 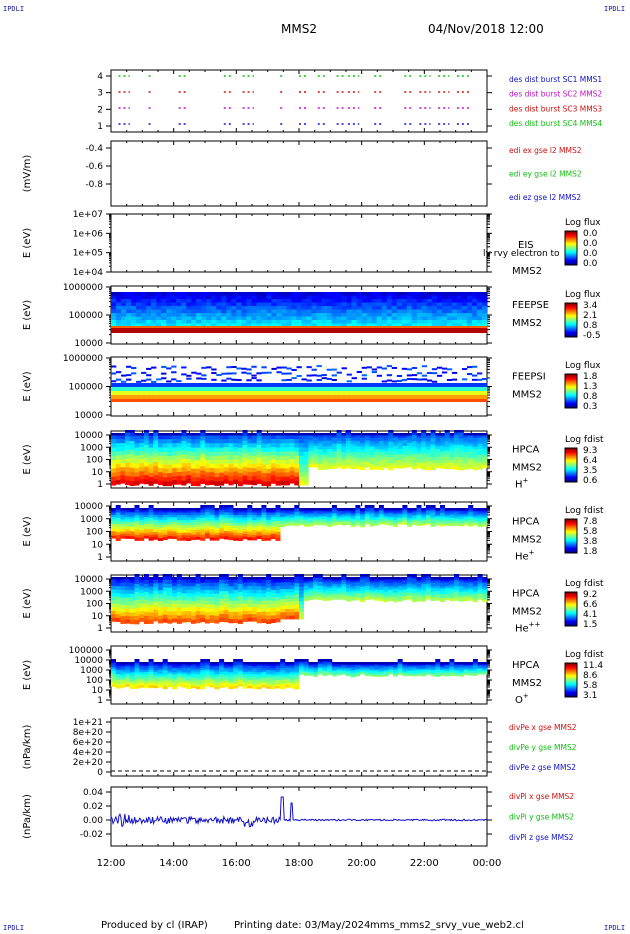 I want to click on eis-cbar-cell, so click(x=571, y=242).